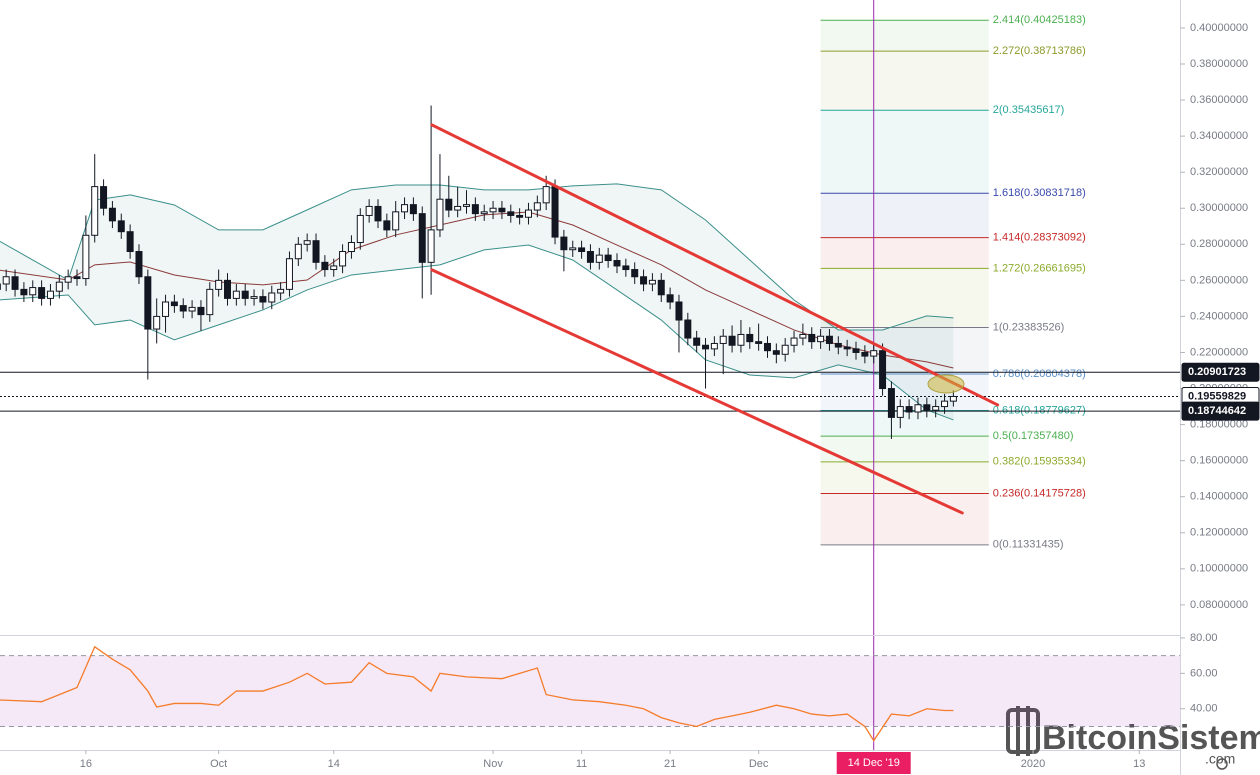 Image resolution: width=1260 pixels, height=775 pixels. I want to click on y-tick-label: 0.16000000, so click(1219, 461).